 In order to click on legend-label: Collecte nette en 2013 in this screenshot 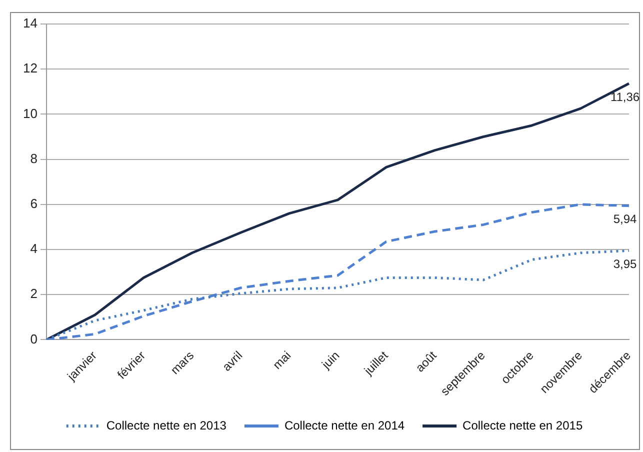, I will do `click(166, 425)`.